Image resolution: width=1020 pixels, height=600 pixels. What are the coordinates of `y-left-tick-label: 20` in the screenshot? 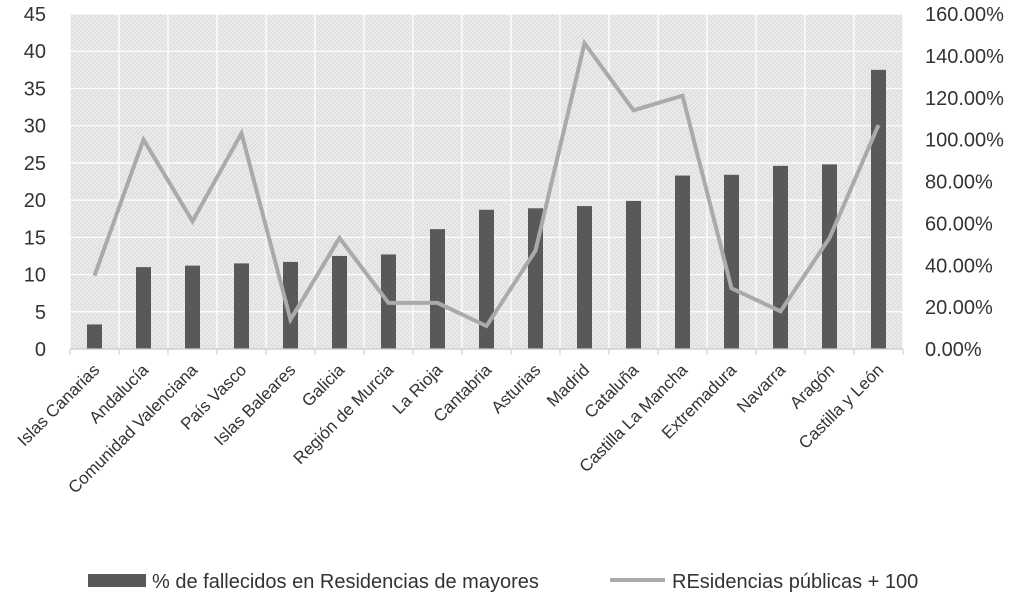 It's located at (35, 201).